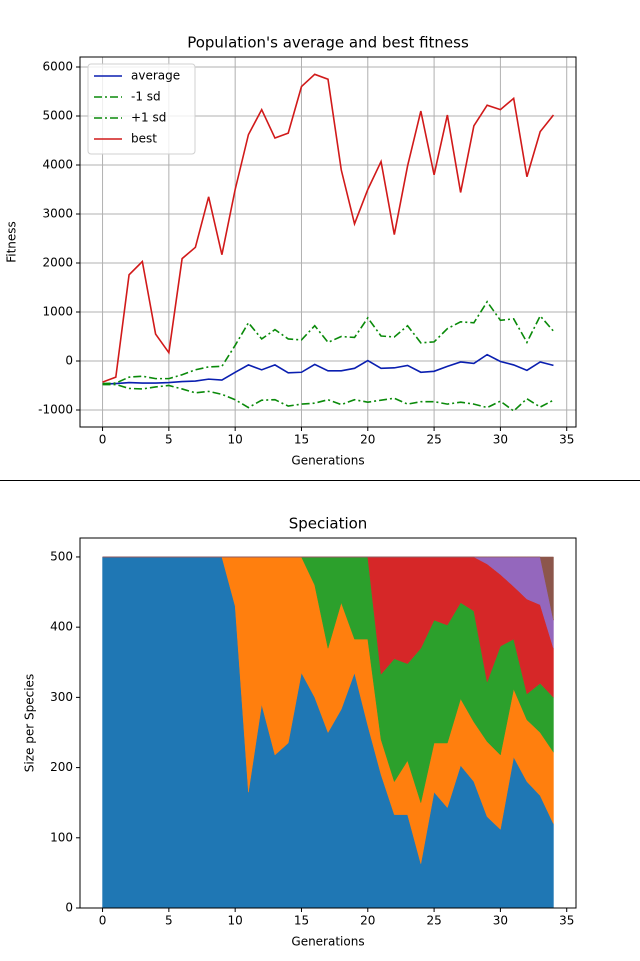 The height and width of the screenshot is (961, 640). What do you see at coordinates (57, 213) in the screenshot?
I see `y-tick-label: 3000` at bounding box center [57, 213].